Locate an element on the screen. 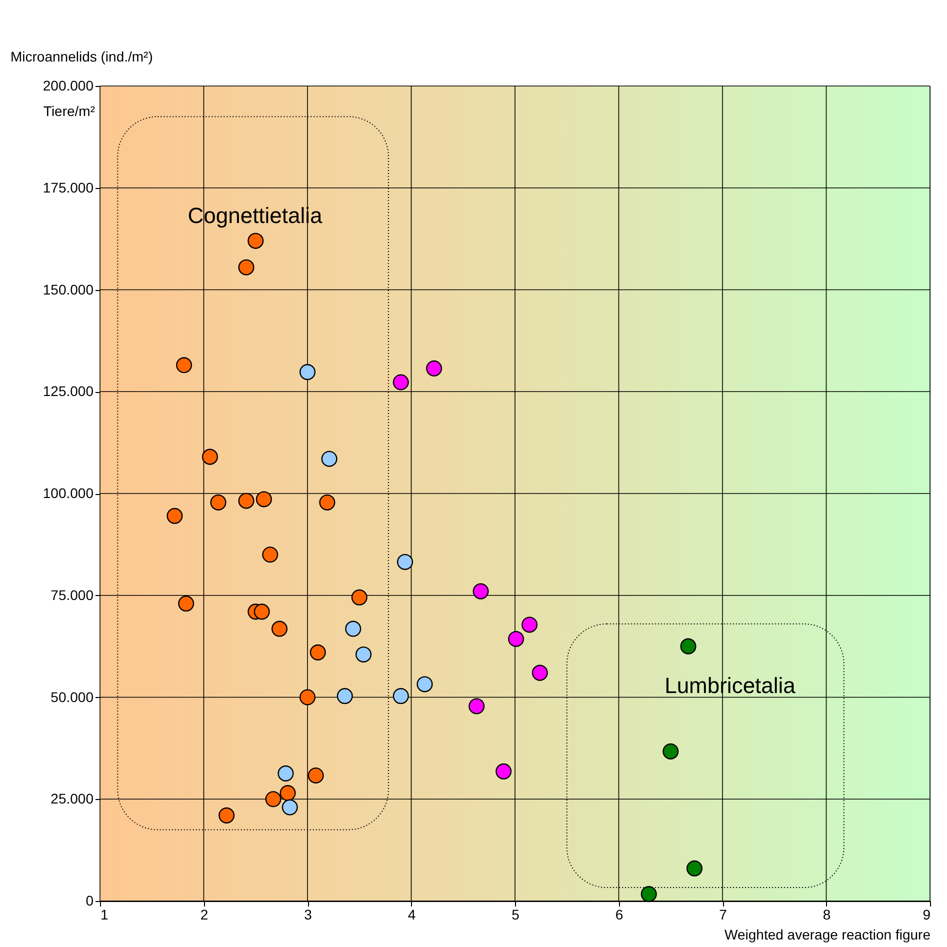 The width and height of the screenshot is (947, 947). y-tick-label: 100.000 is located at coordinates (68, 493).